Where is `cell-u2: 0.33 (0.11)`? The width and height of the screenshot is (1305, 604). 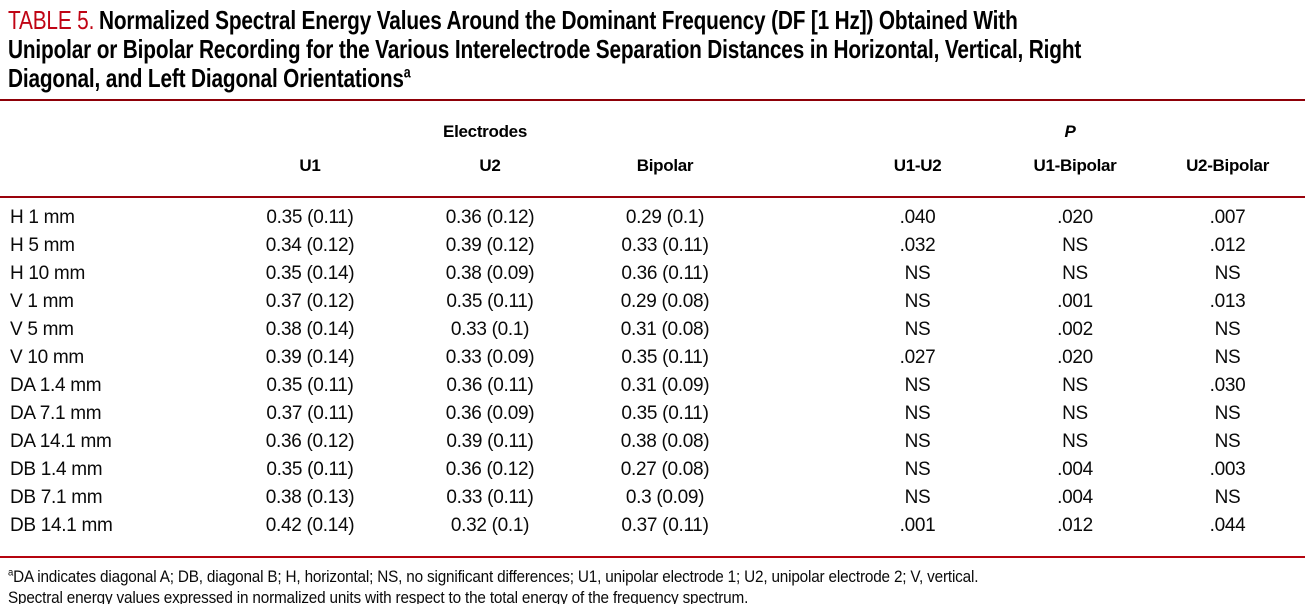
cell-u2: 0.33 (0.11) is located at coordinates (490, 497).